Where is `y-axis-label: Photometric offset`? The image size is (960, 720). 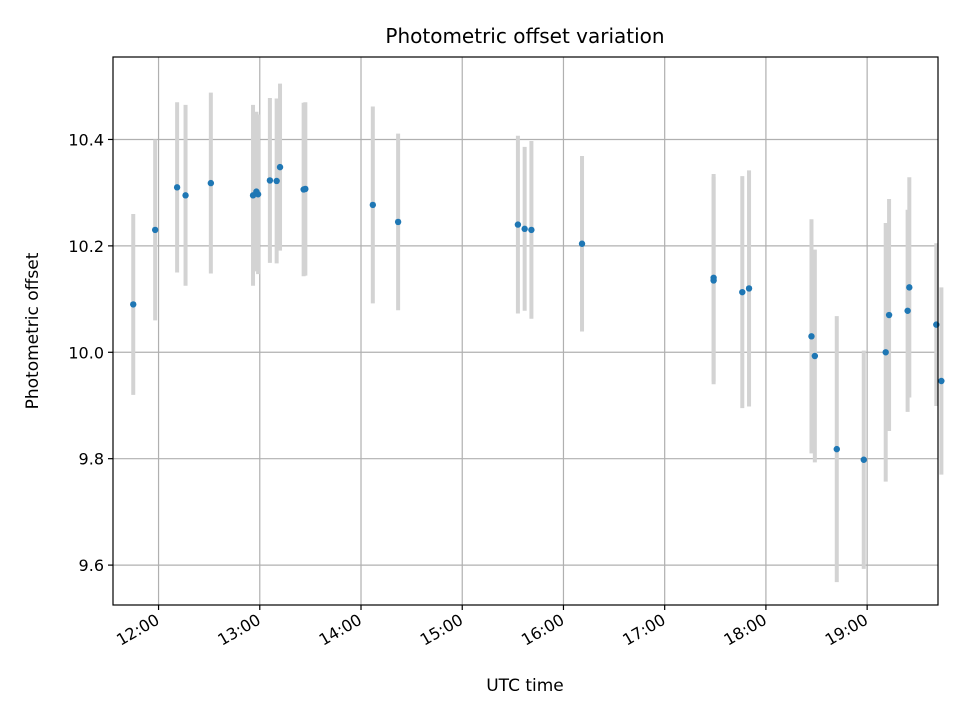
y-axis-label: Photometric offset is located at coordinates (33, 330).